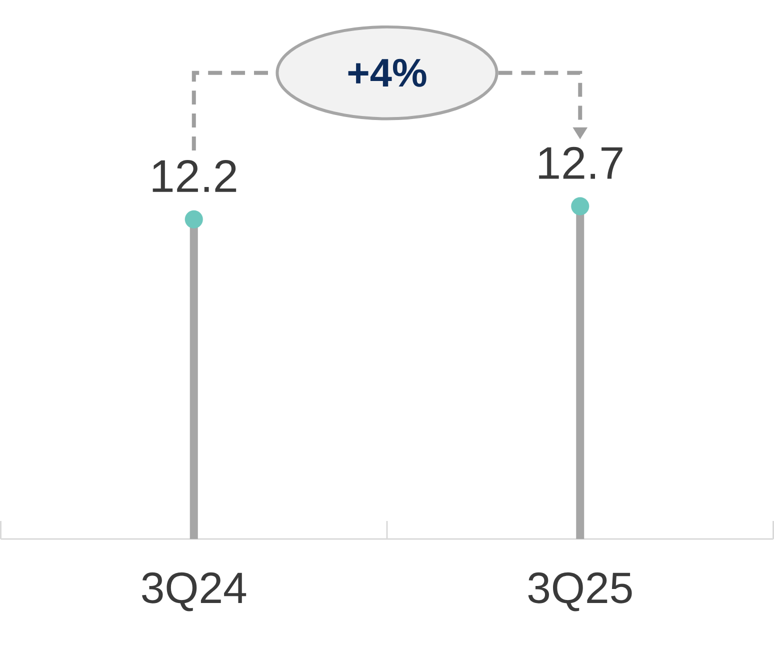 The height and width of the screenshot is (648, 774). I want to click on data-label: 12.2, so click(194, 176).